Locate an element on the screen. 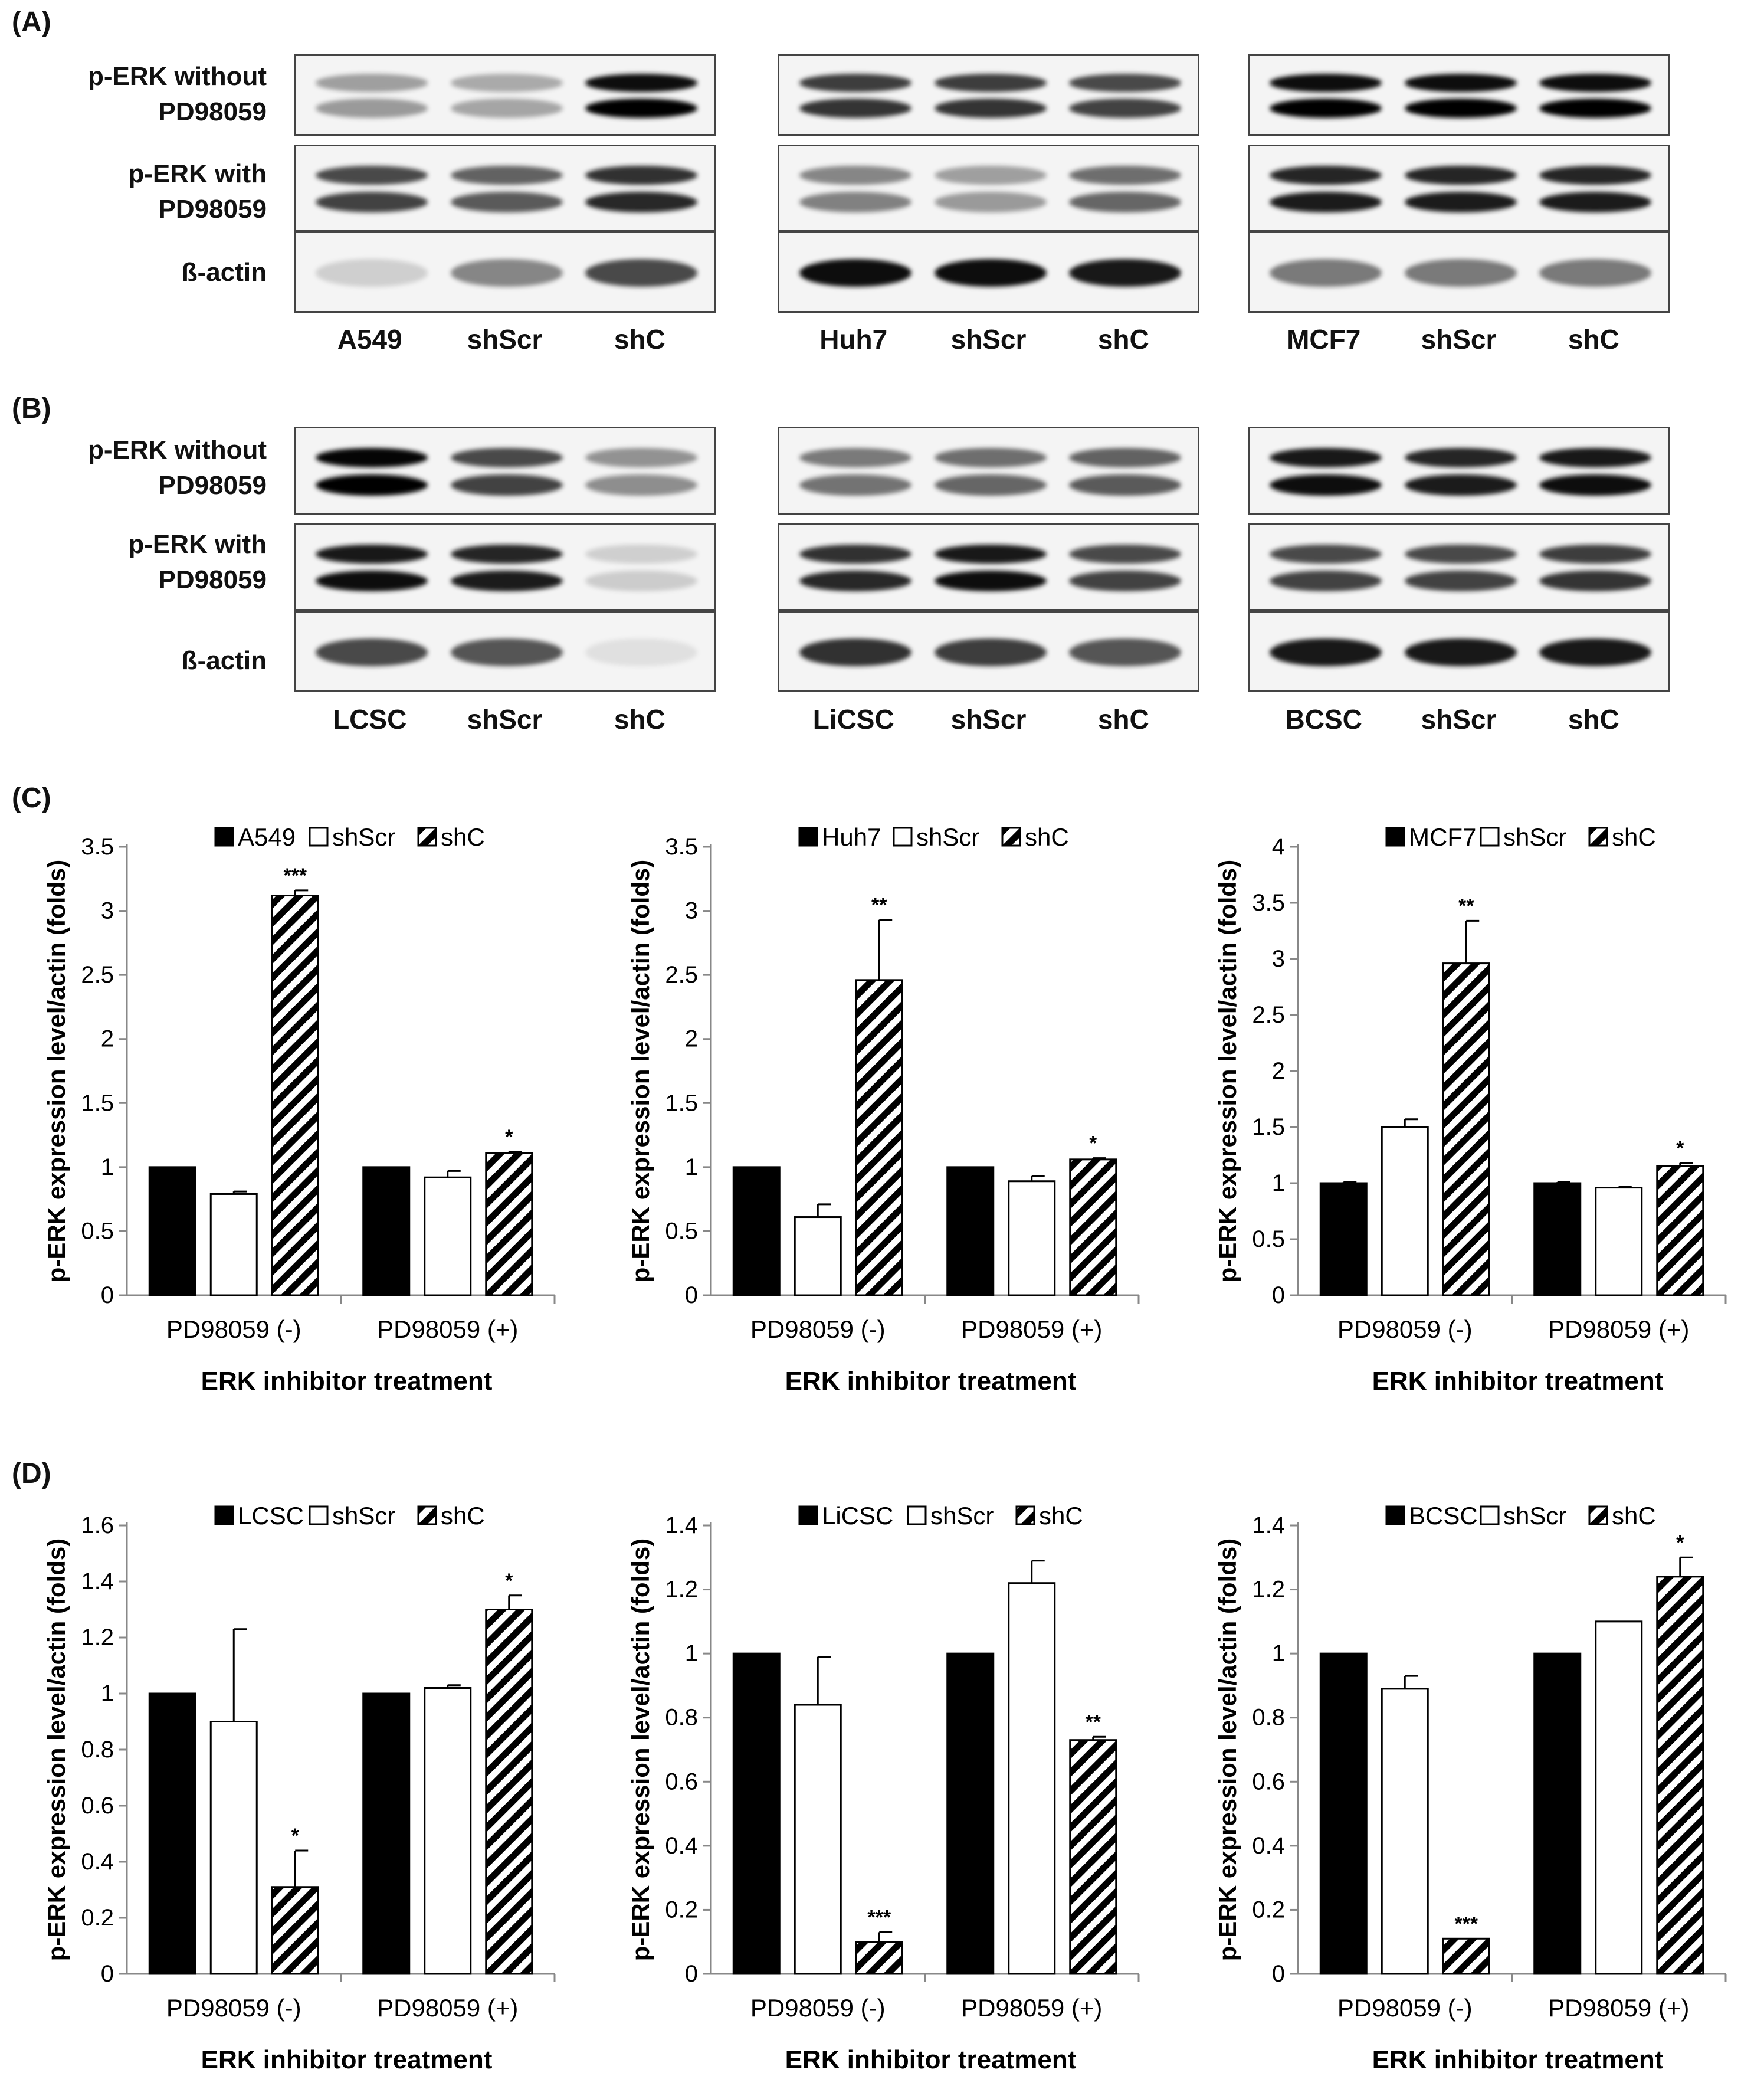 The width and height of the screenshot is (1764, 2086). panel-letter-b: (B) is located at coordinates (31, 408).